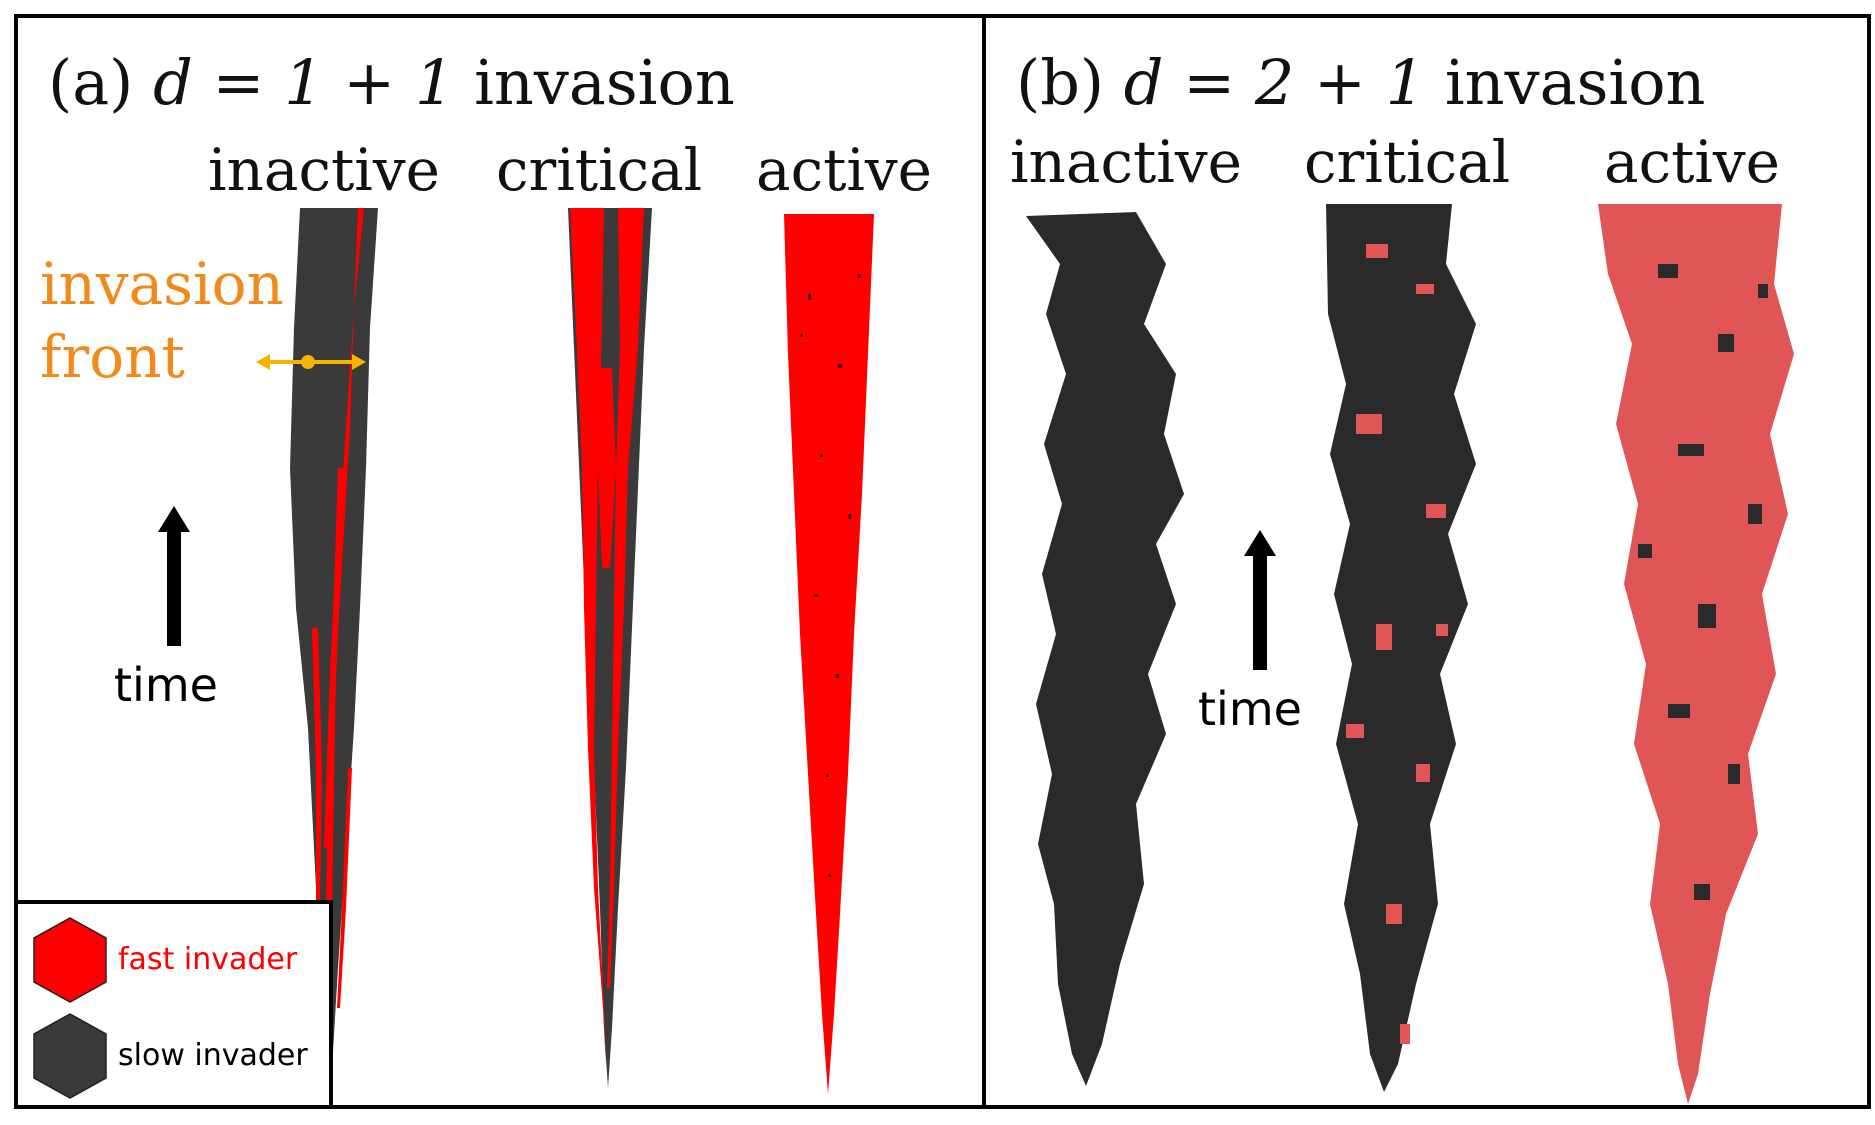 The height and width of the screenshot is (1125, 1875). What do you see at coordinates (324, 170) in the screenshot?
I see `panel-a-label-inactive: inactive` at bounding box center [324, 170].